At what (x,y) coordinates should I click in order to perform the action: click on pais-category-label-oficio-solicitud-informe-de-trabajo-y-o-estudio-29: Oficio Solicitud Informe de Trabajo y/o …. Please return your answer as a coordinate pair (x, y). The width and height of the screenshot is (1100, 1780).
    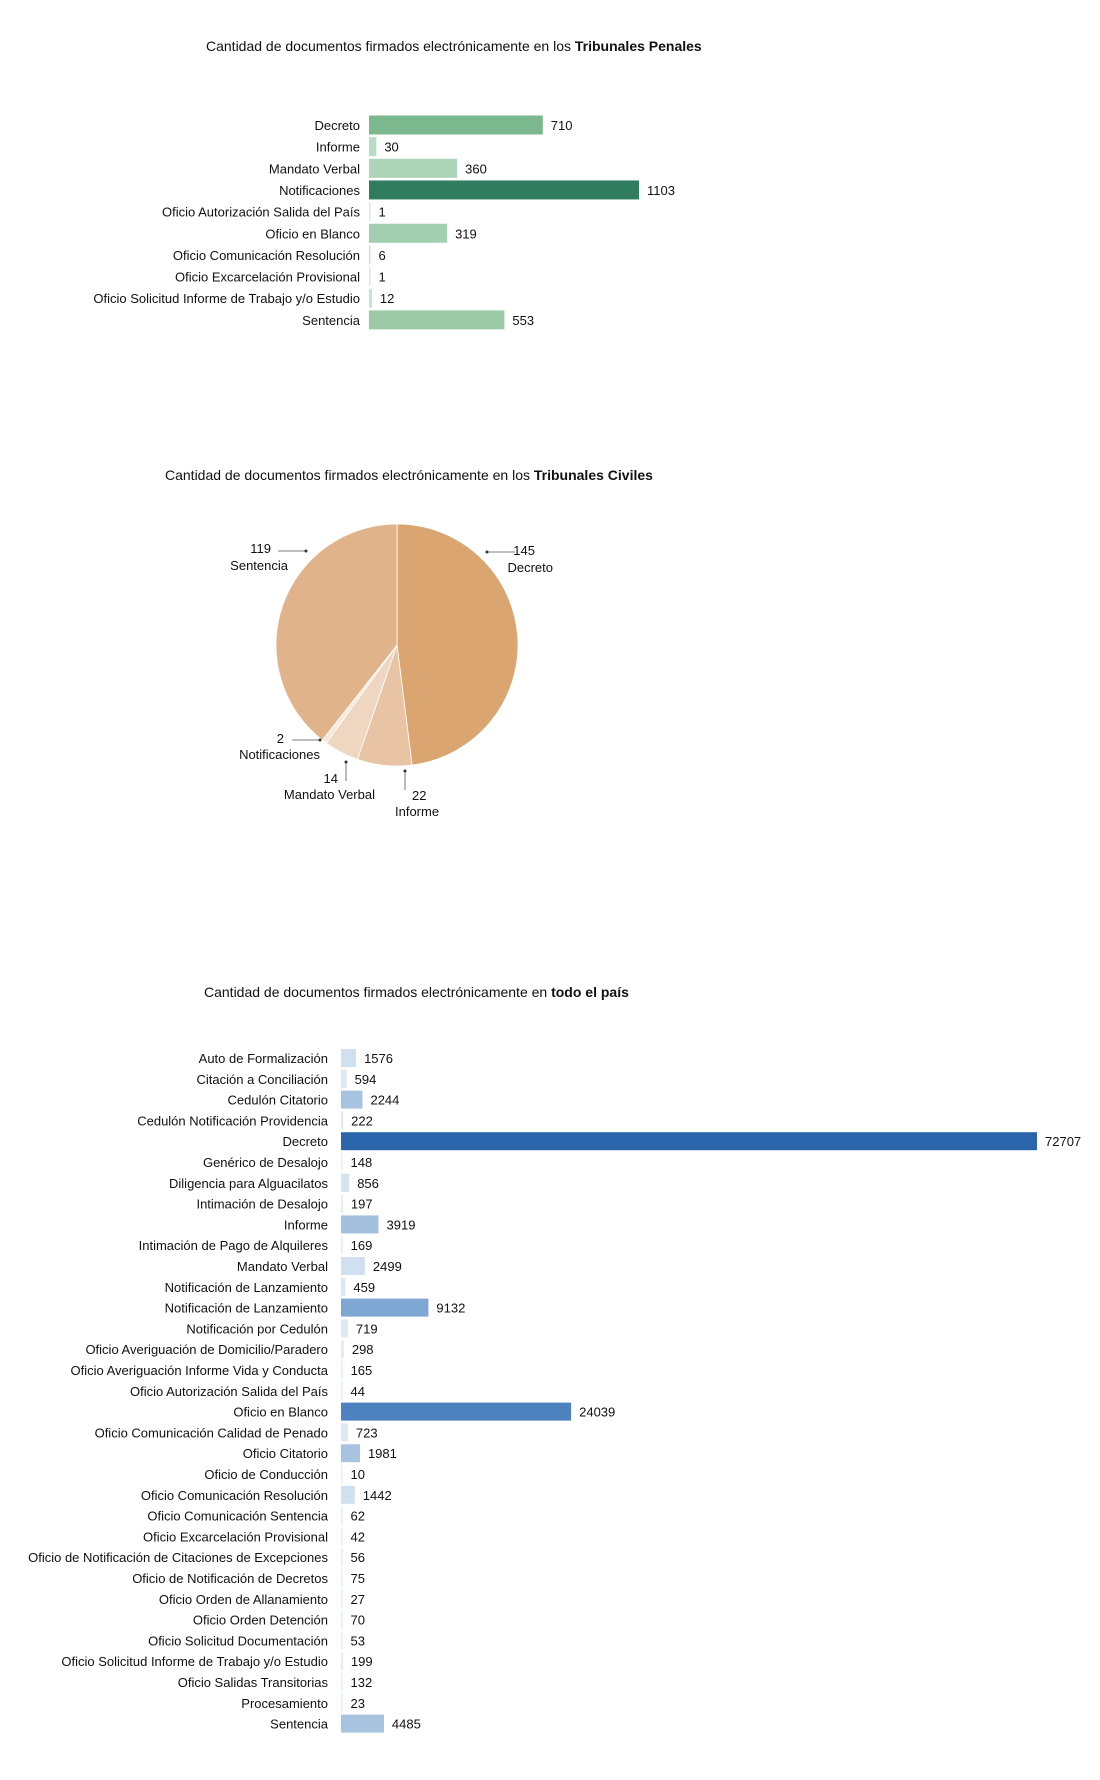
    Looking at the image, I should click on (194, 1661).